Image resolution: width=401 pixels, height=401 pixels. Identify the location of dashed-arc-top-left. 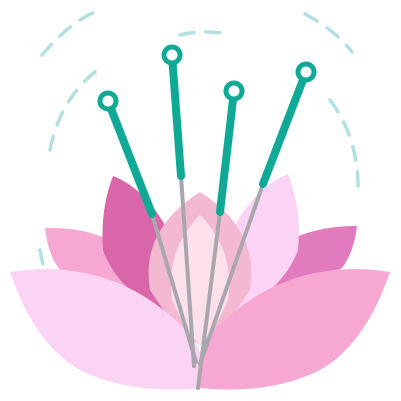
(68, 33).